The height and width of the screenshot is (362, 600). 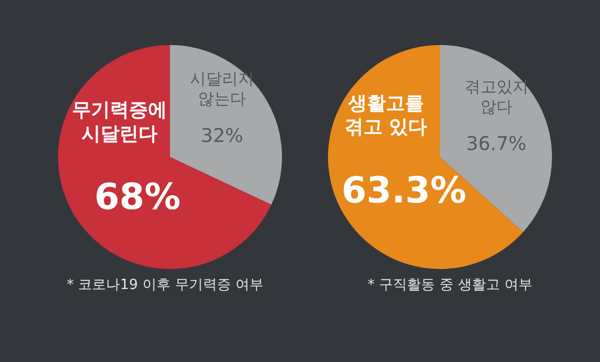 I want to click on text: * 구직활동 중 생활고 여부, so click(x=450, y=285).